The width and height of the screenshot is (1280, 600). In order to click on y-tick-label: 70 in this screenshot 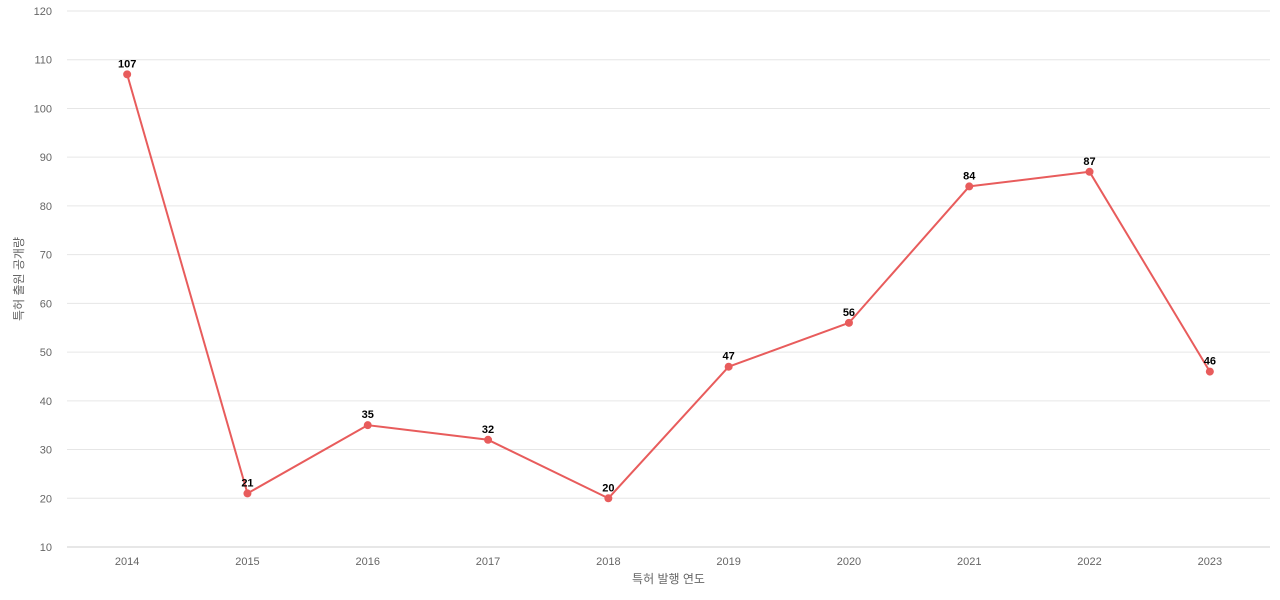, I will do `click(46, 256)`.